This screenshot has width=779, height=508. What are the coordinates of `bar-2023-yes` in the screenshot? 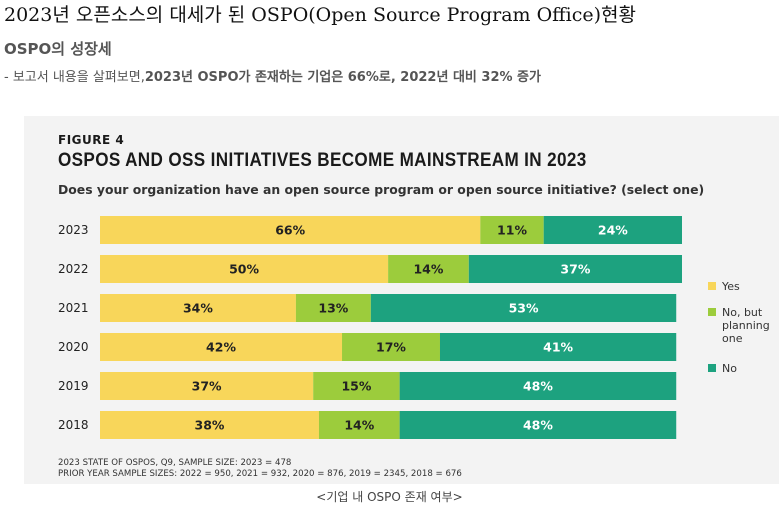 It's located at (290, 230).